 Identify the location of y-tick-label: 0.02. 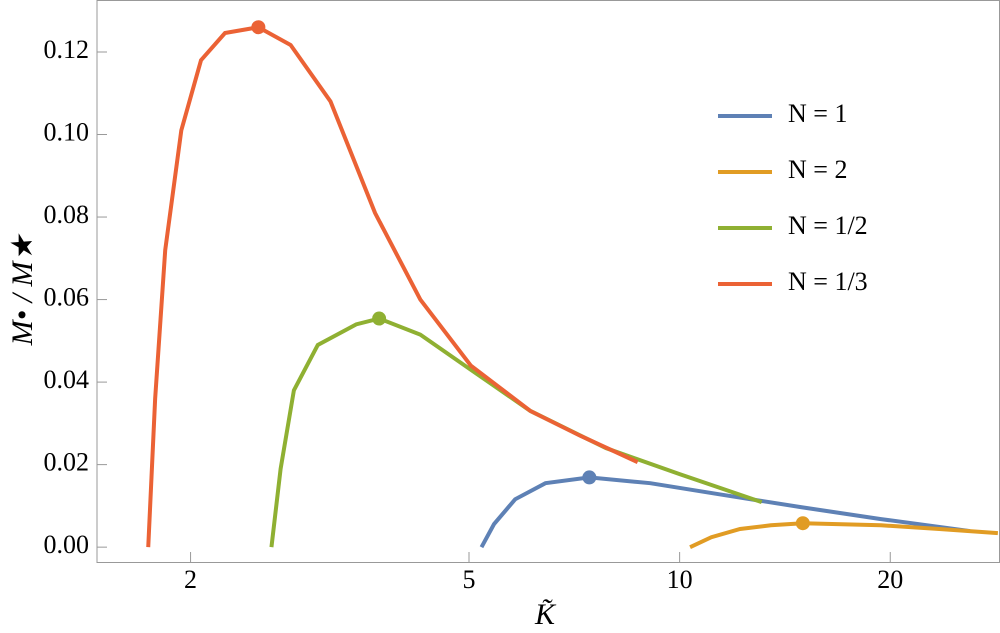
(67, 462).